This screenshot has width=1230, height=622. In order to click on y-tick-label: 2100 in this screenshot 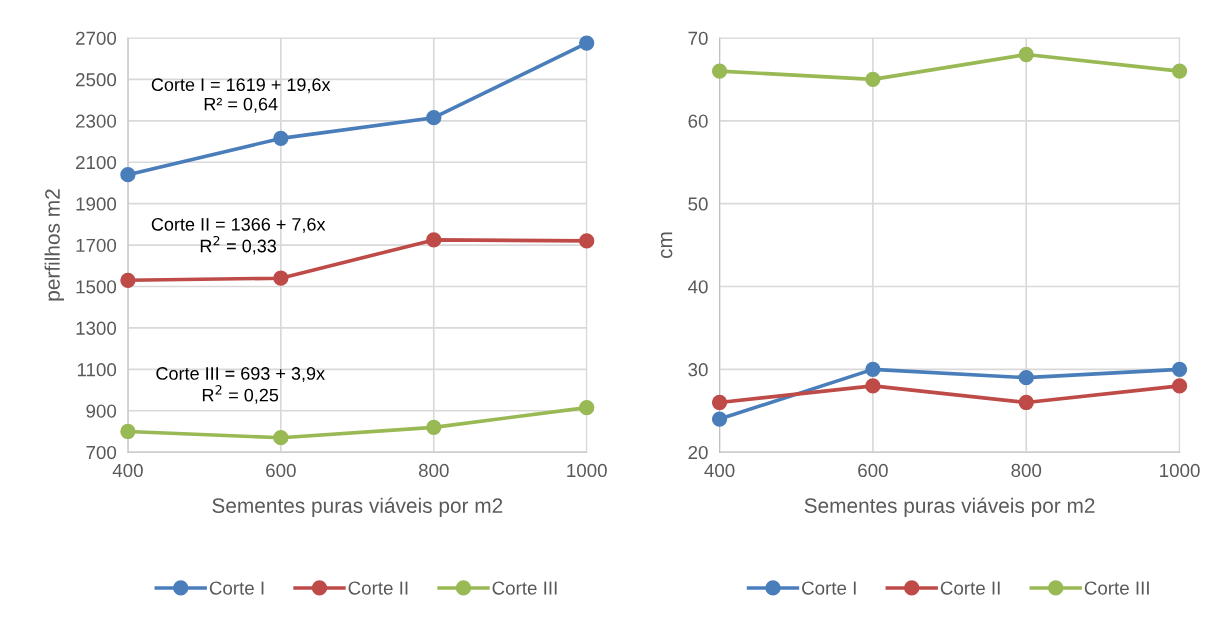, I will do `click(96, 162)`.